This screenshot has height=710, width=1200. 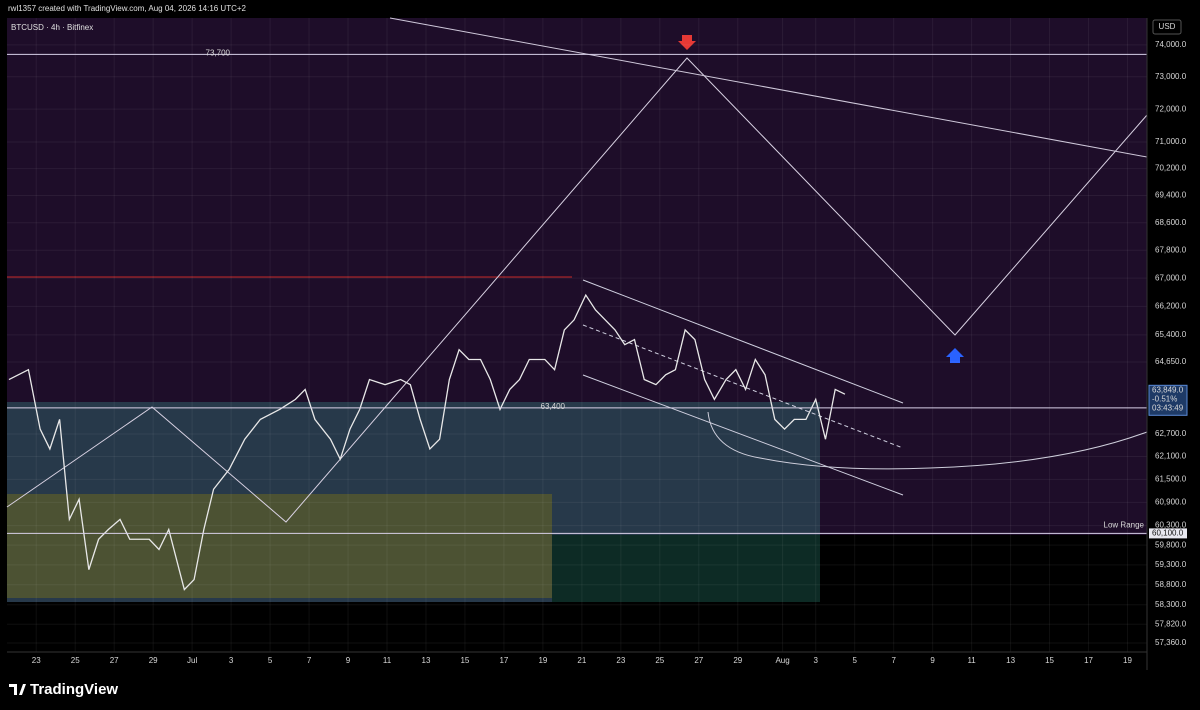 What do you see at coordinates (1171, 623) in the screenshot?
I see `y-tick-label: 57,820.0` at bounding box center [1171, 623].